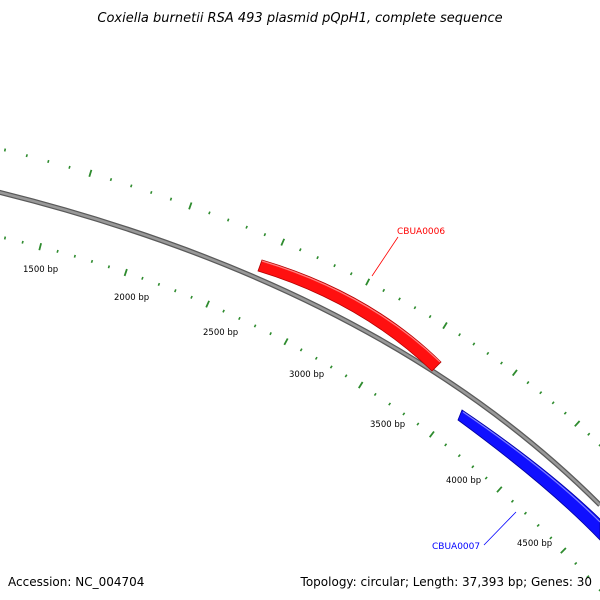 The image size is (600, 600). Describe the element at coordinates (306, 375) in the screenshot. I see `tick-label: 3000 bp` at that location.